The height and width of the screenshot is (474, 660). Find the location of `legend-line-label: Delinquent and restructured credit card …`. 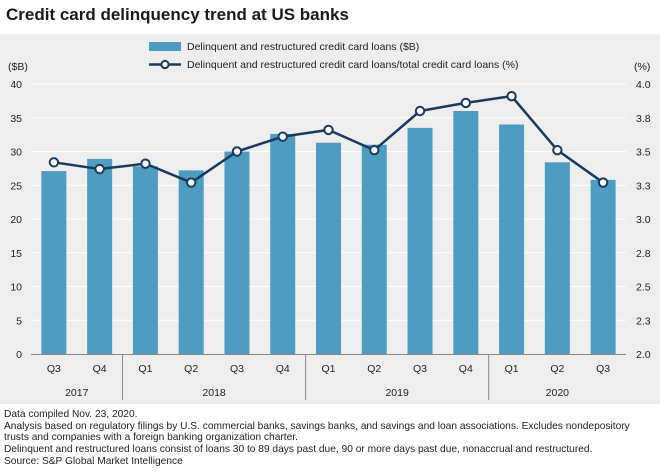

legend-line-label: Delinquent and restructured credit card … is located at coordinates (353, 65).